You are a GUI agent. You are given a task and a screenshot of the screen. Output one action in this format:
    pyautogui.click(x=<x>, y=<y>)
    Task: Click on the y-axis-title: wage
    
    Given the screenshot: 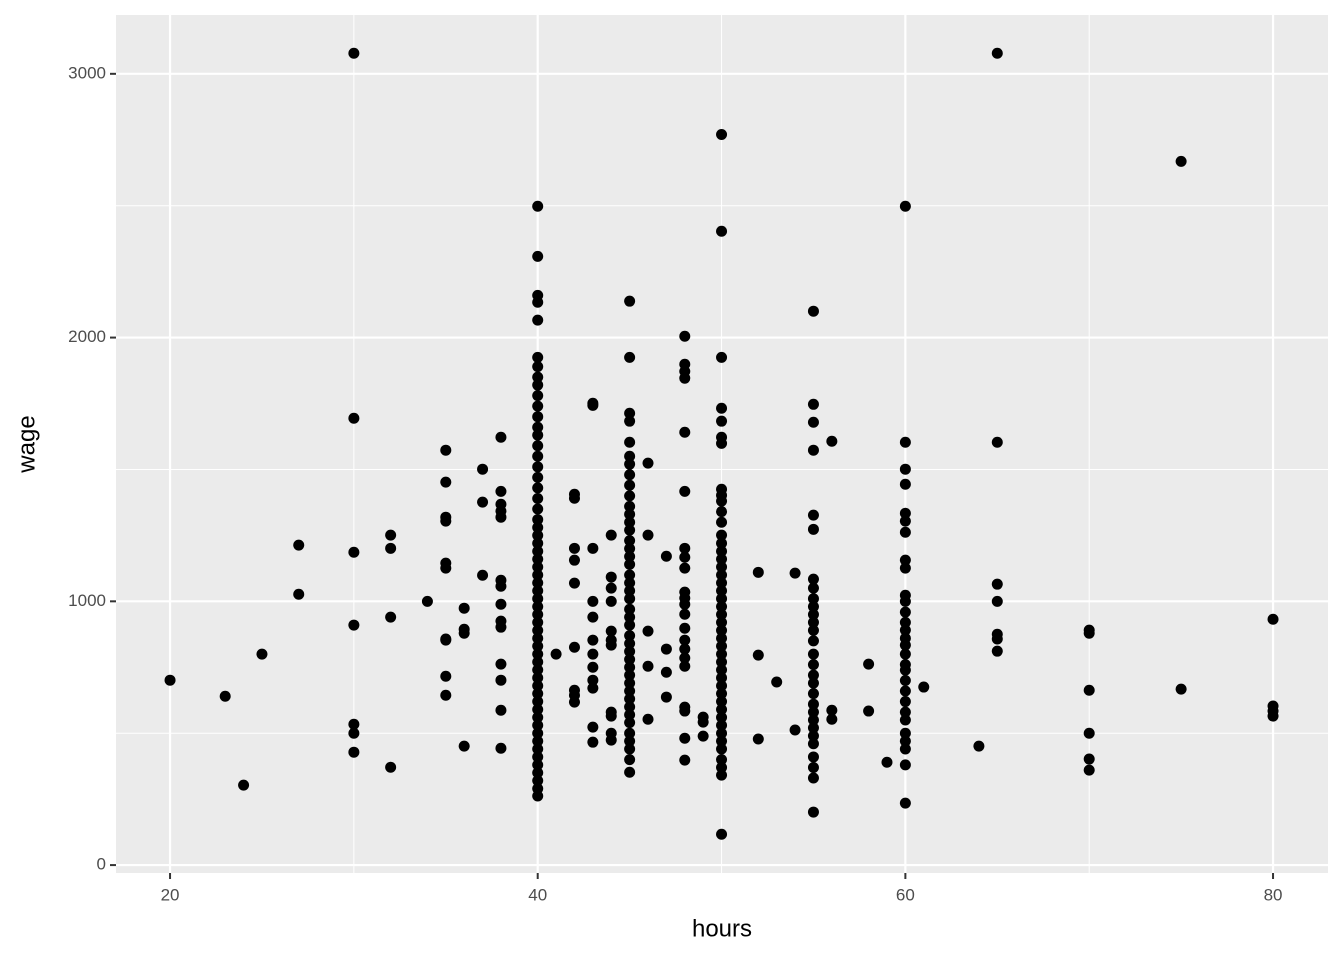 What is the action you would take?
    pyautogui.click(x=26, y=444)
    